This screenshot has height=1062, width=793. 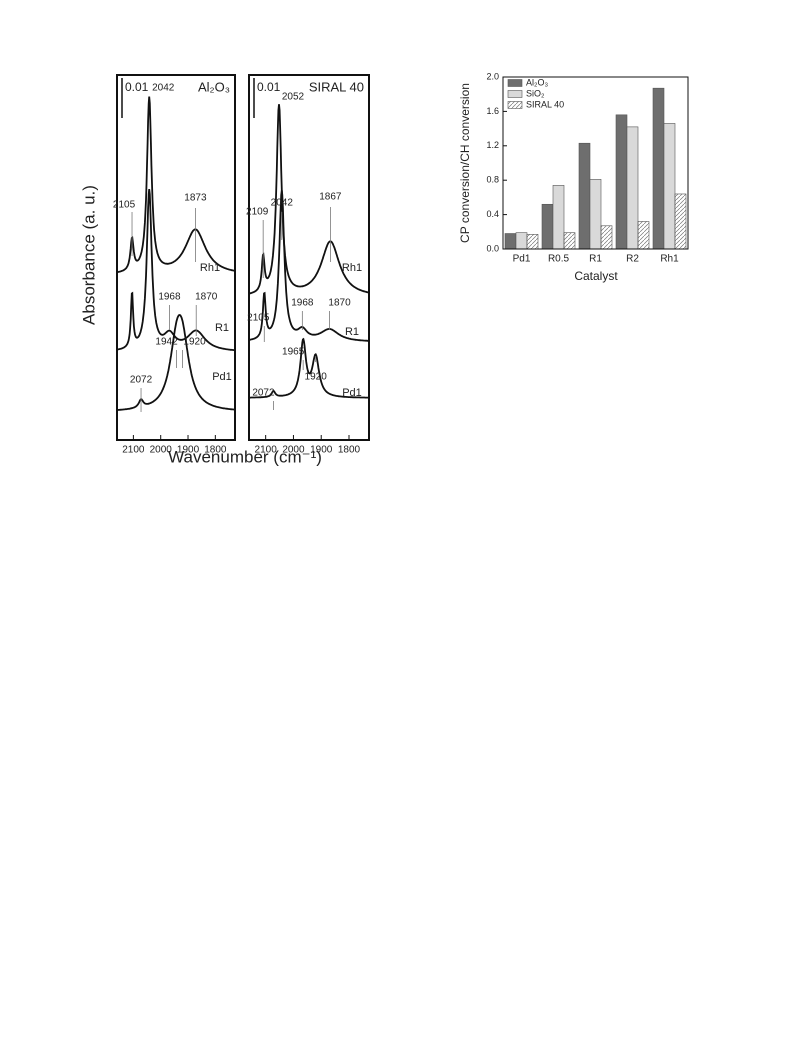 I want to click on peak-label: 2052, so click(x=293, y=97).